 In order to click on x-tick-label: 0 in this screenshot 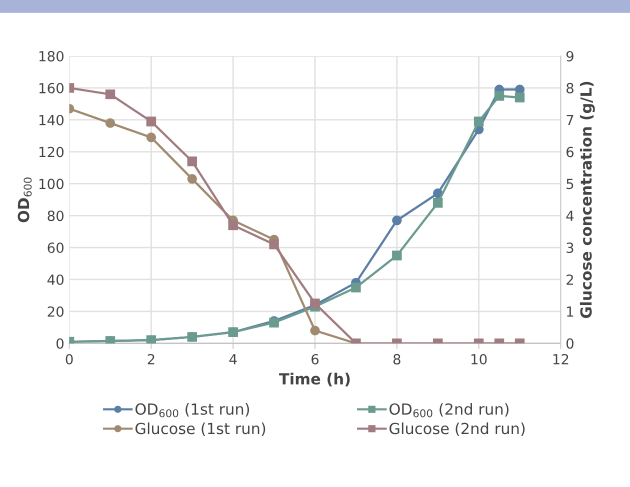, I will do `click(69, 359)`.